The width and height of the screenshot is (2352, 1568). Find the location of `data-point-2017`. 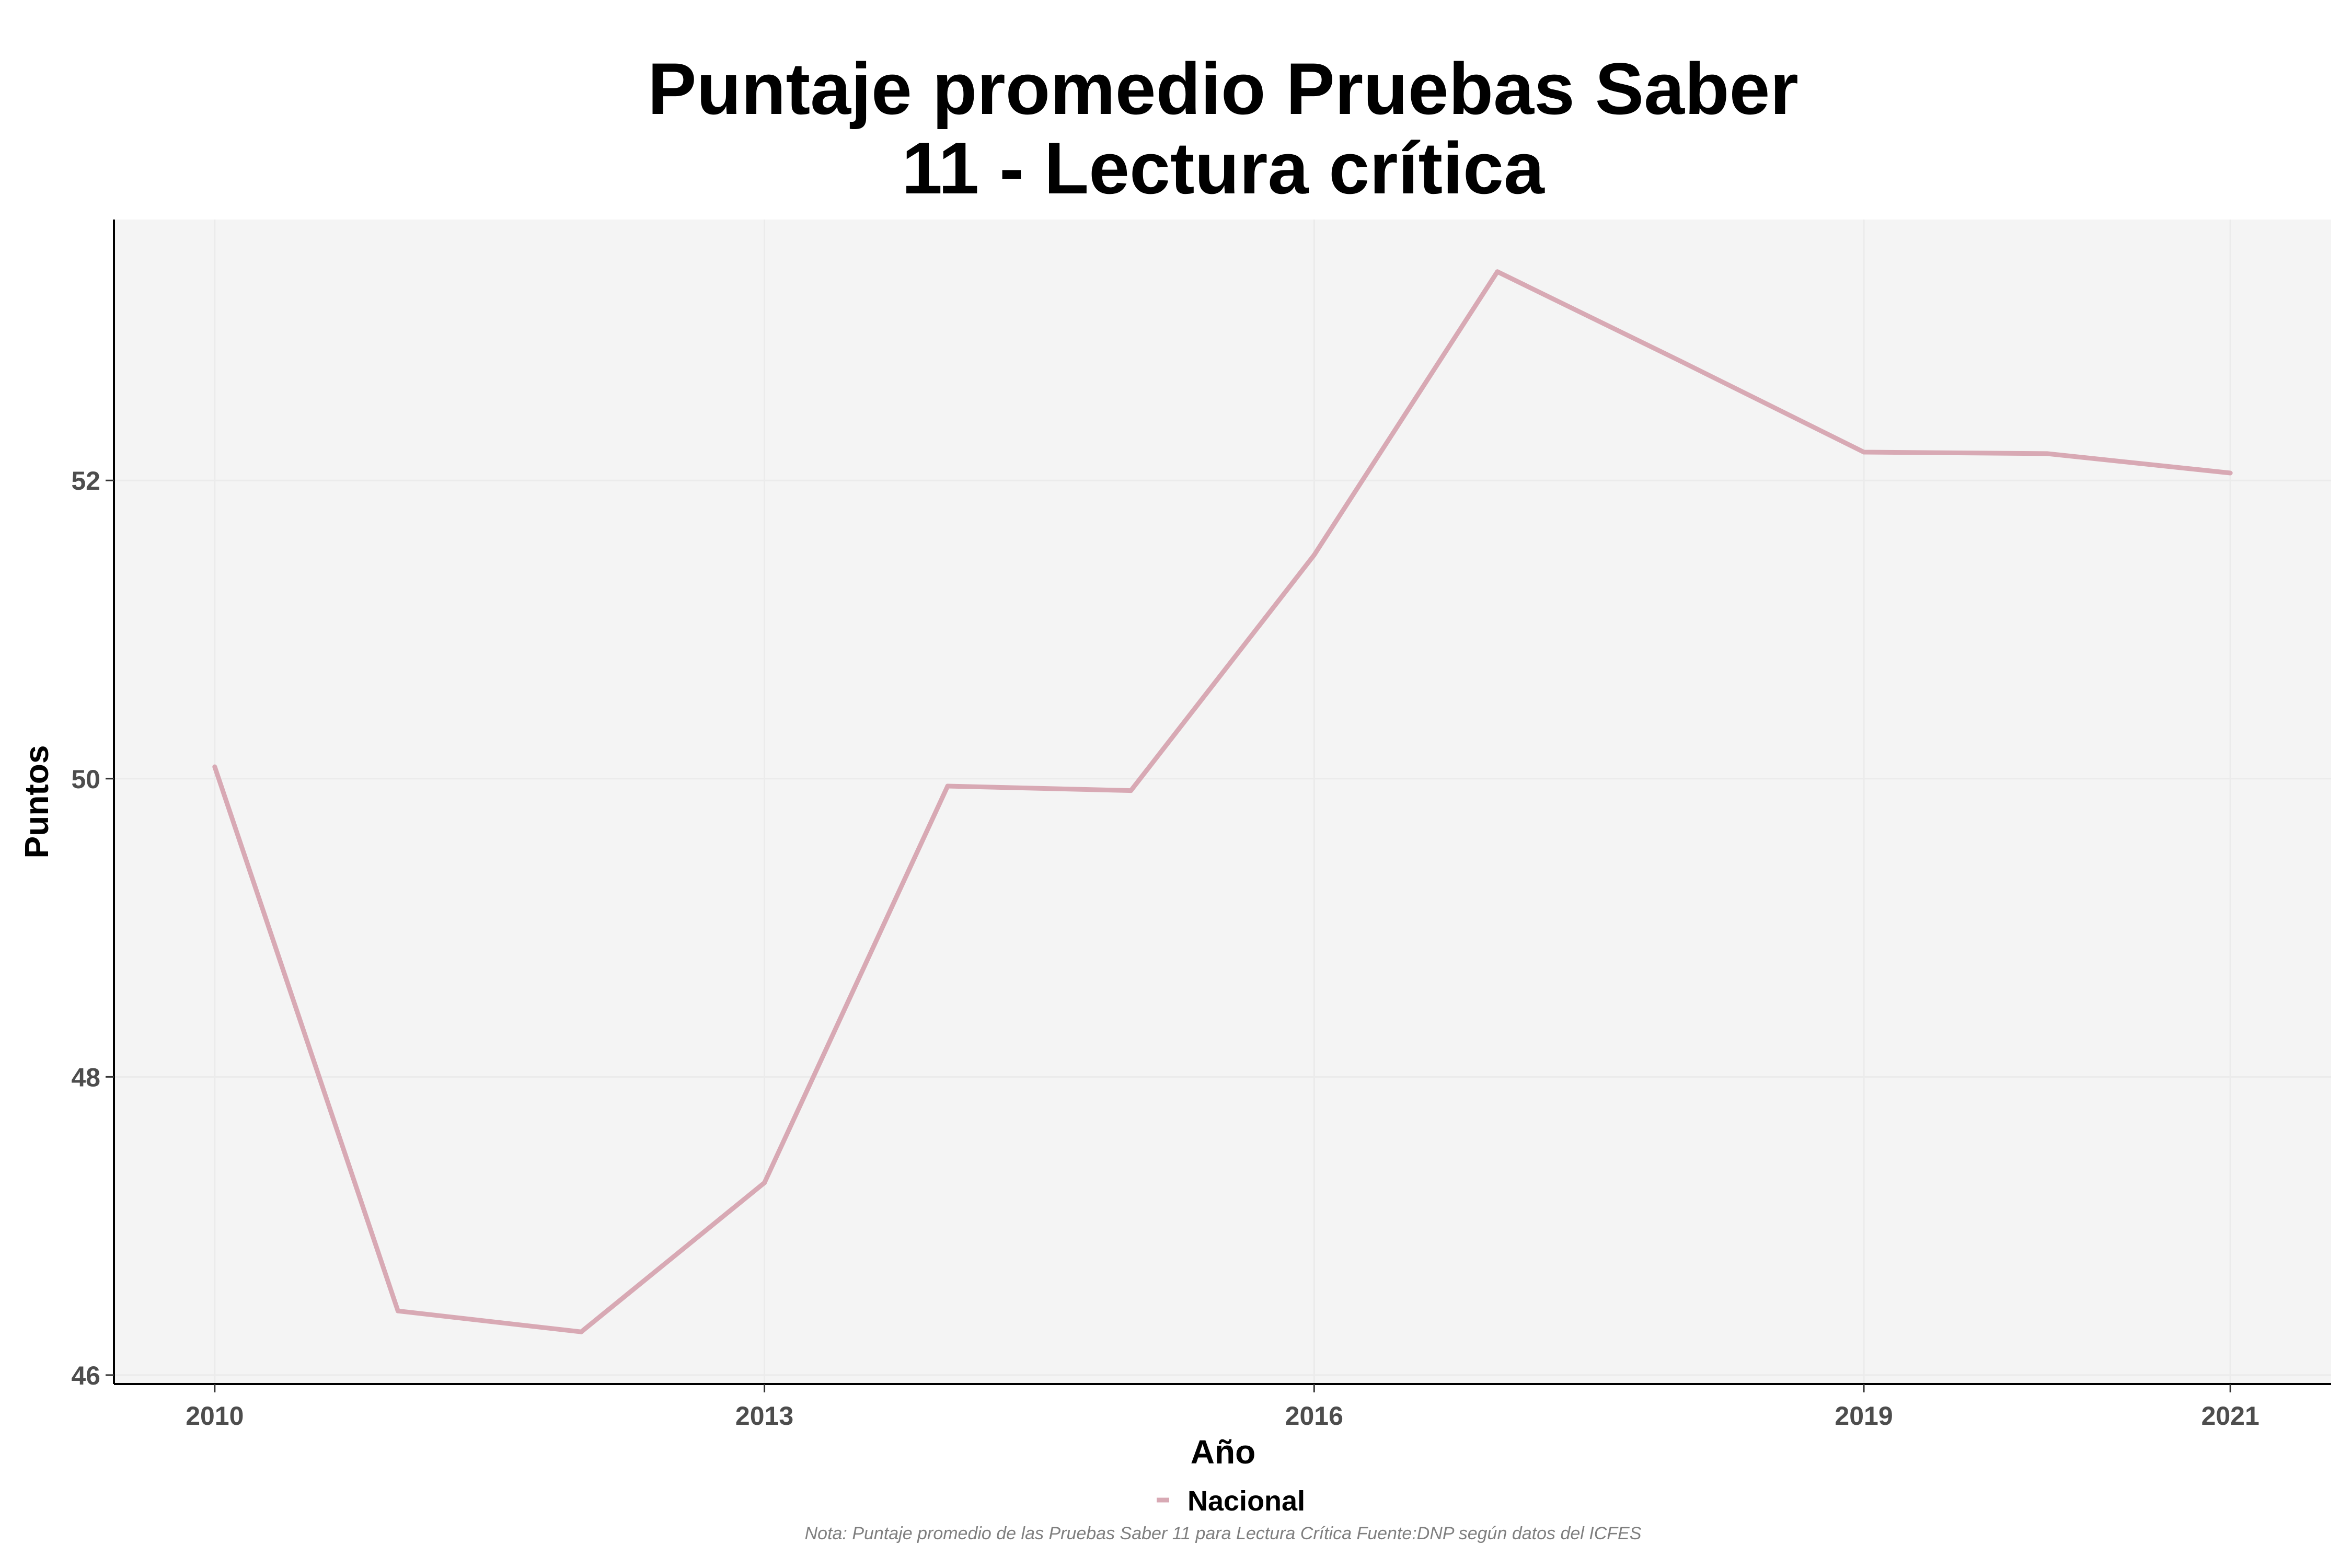

data-point-2017 is located at coordinates (1497, 271).